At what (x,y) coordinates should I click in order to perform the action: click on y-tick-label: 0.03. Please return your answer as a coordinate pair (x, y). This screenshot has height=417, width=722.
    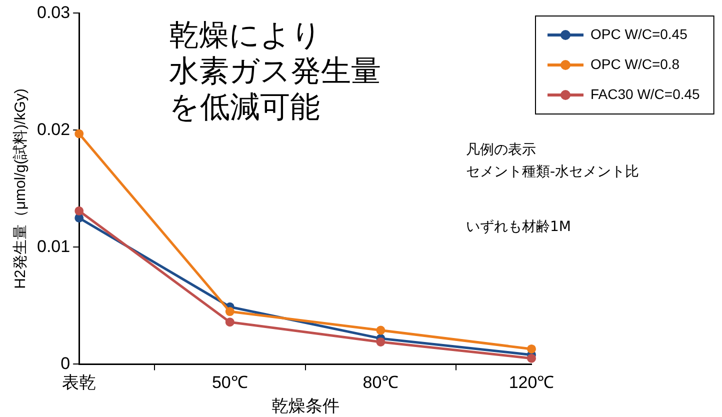
    Looking at the image, I should click on (53, 12).